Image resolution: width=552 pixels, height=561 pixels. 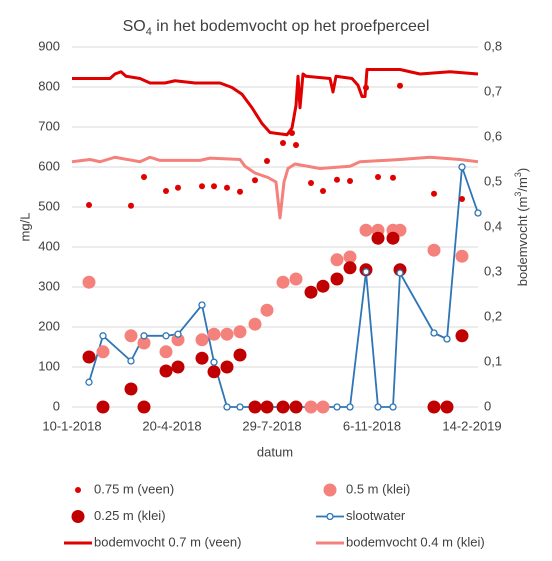 What do you see at coordinates (518, 194) in the screenshot?
I see `y2-title-sup: 3` at bounding box center [518, 194].